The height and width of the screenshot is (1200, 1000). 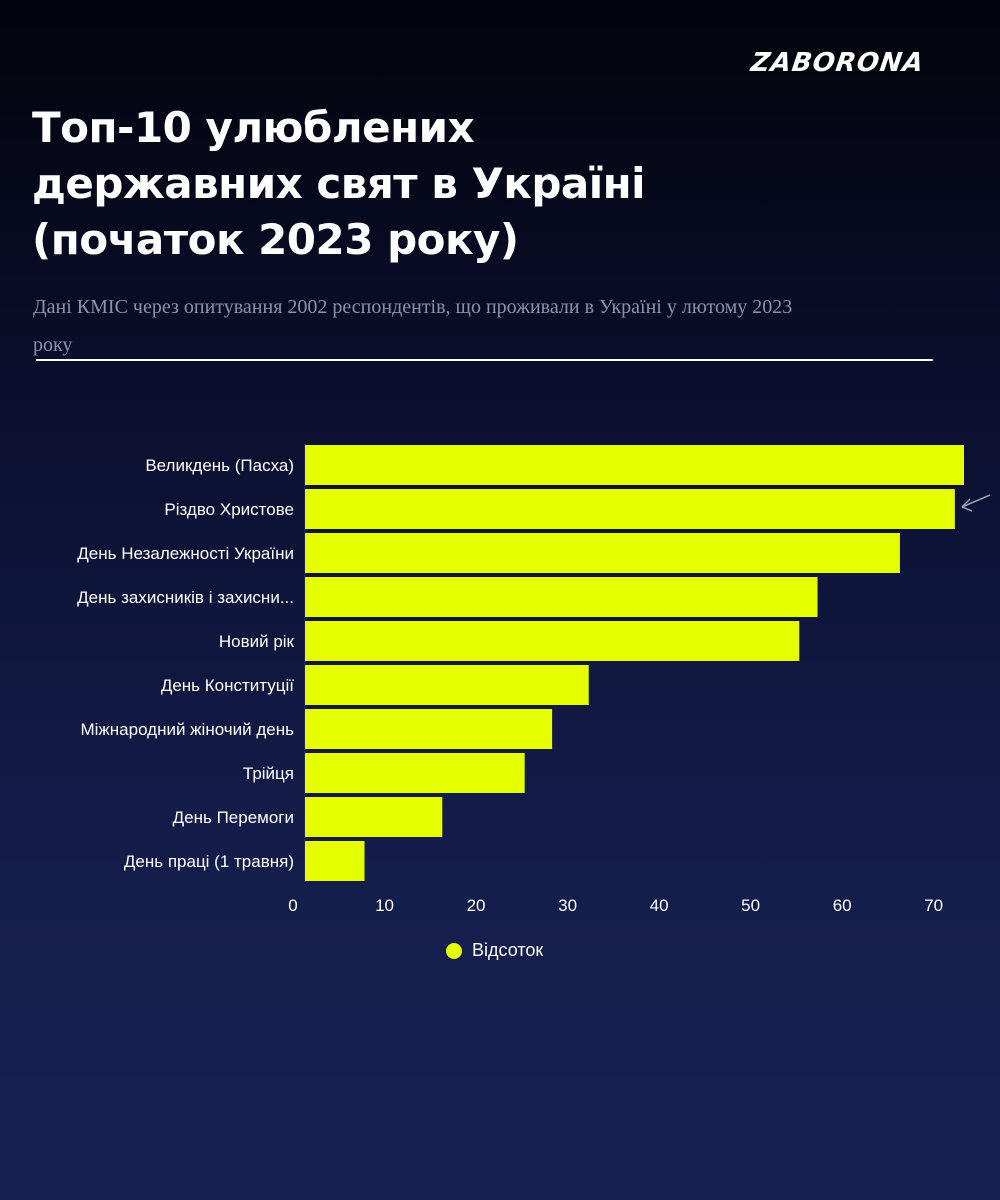 What do you see at coordinates (842, 905) in the screenshot?
I see `x-tick-label: 60` at bounding box center [842, 905].